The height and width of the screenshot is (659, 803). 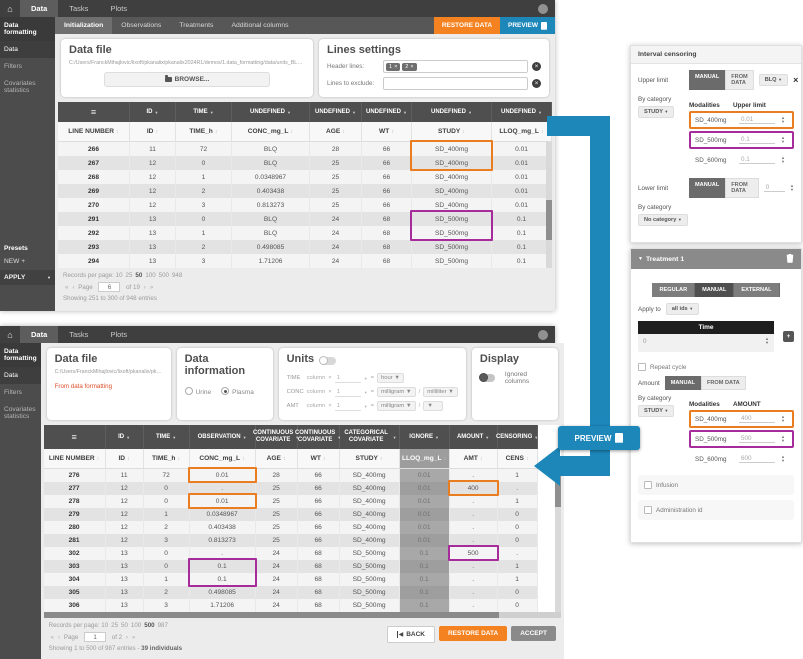 I want to click on page-input: 1, so click(x=95, y=637).